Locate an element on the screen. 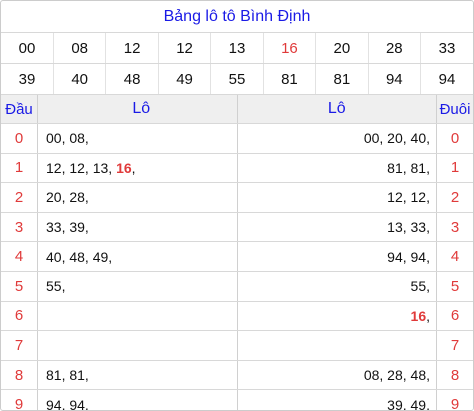 The image size is (474, 411). lo-left-cell: 55, is located at coordinates (137, 286).